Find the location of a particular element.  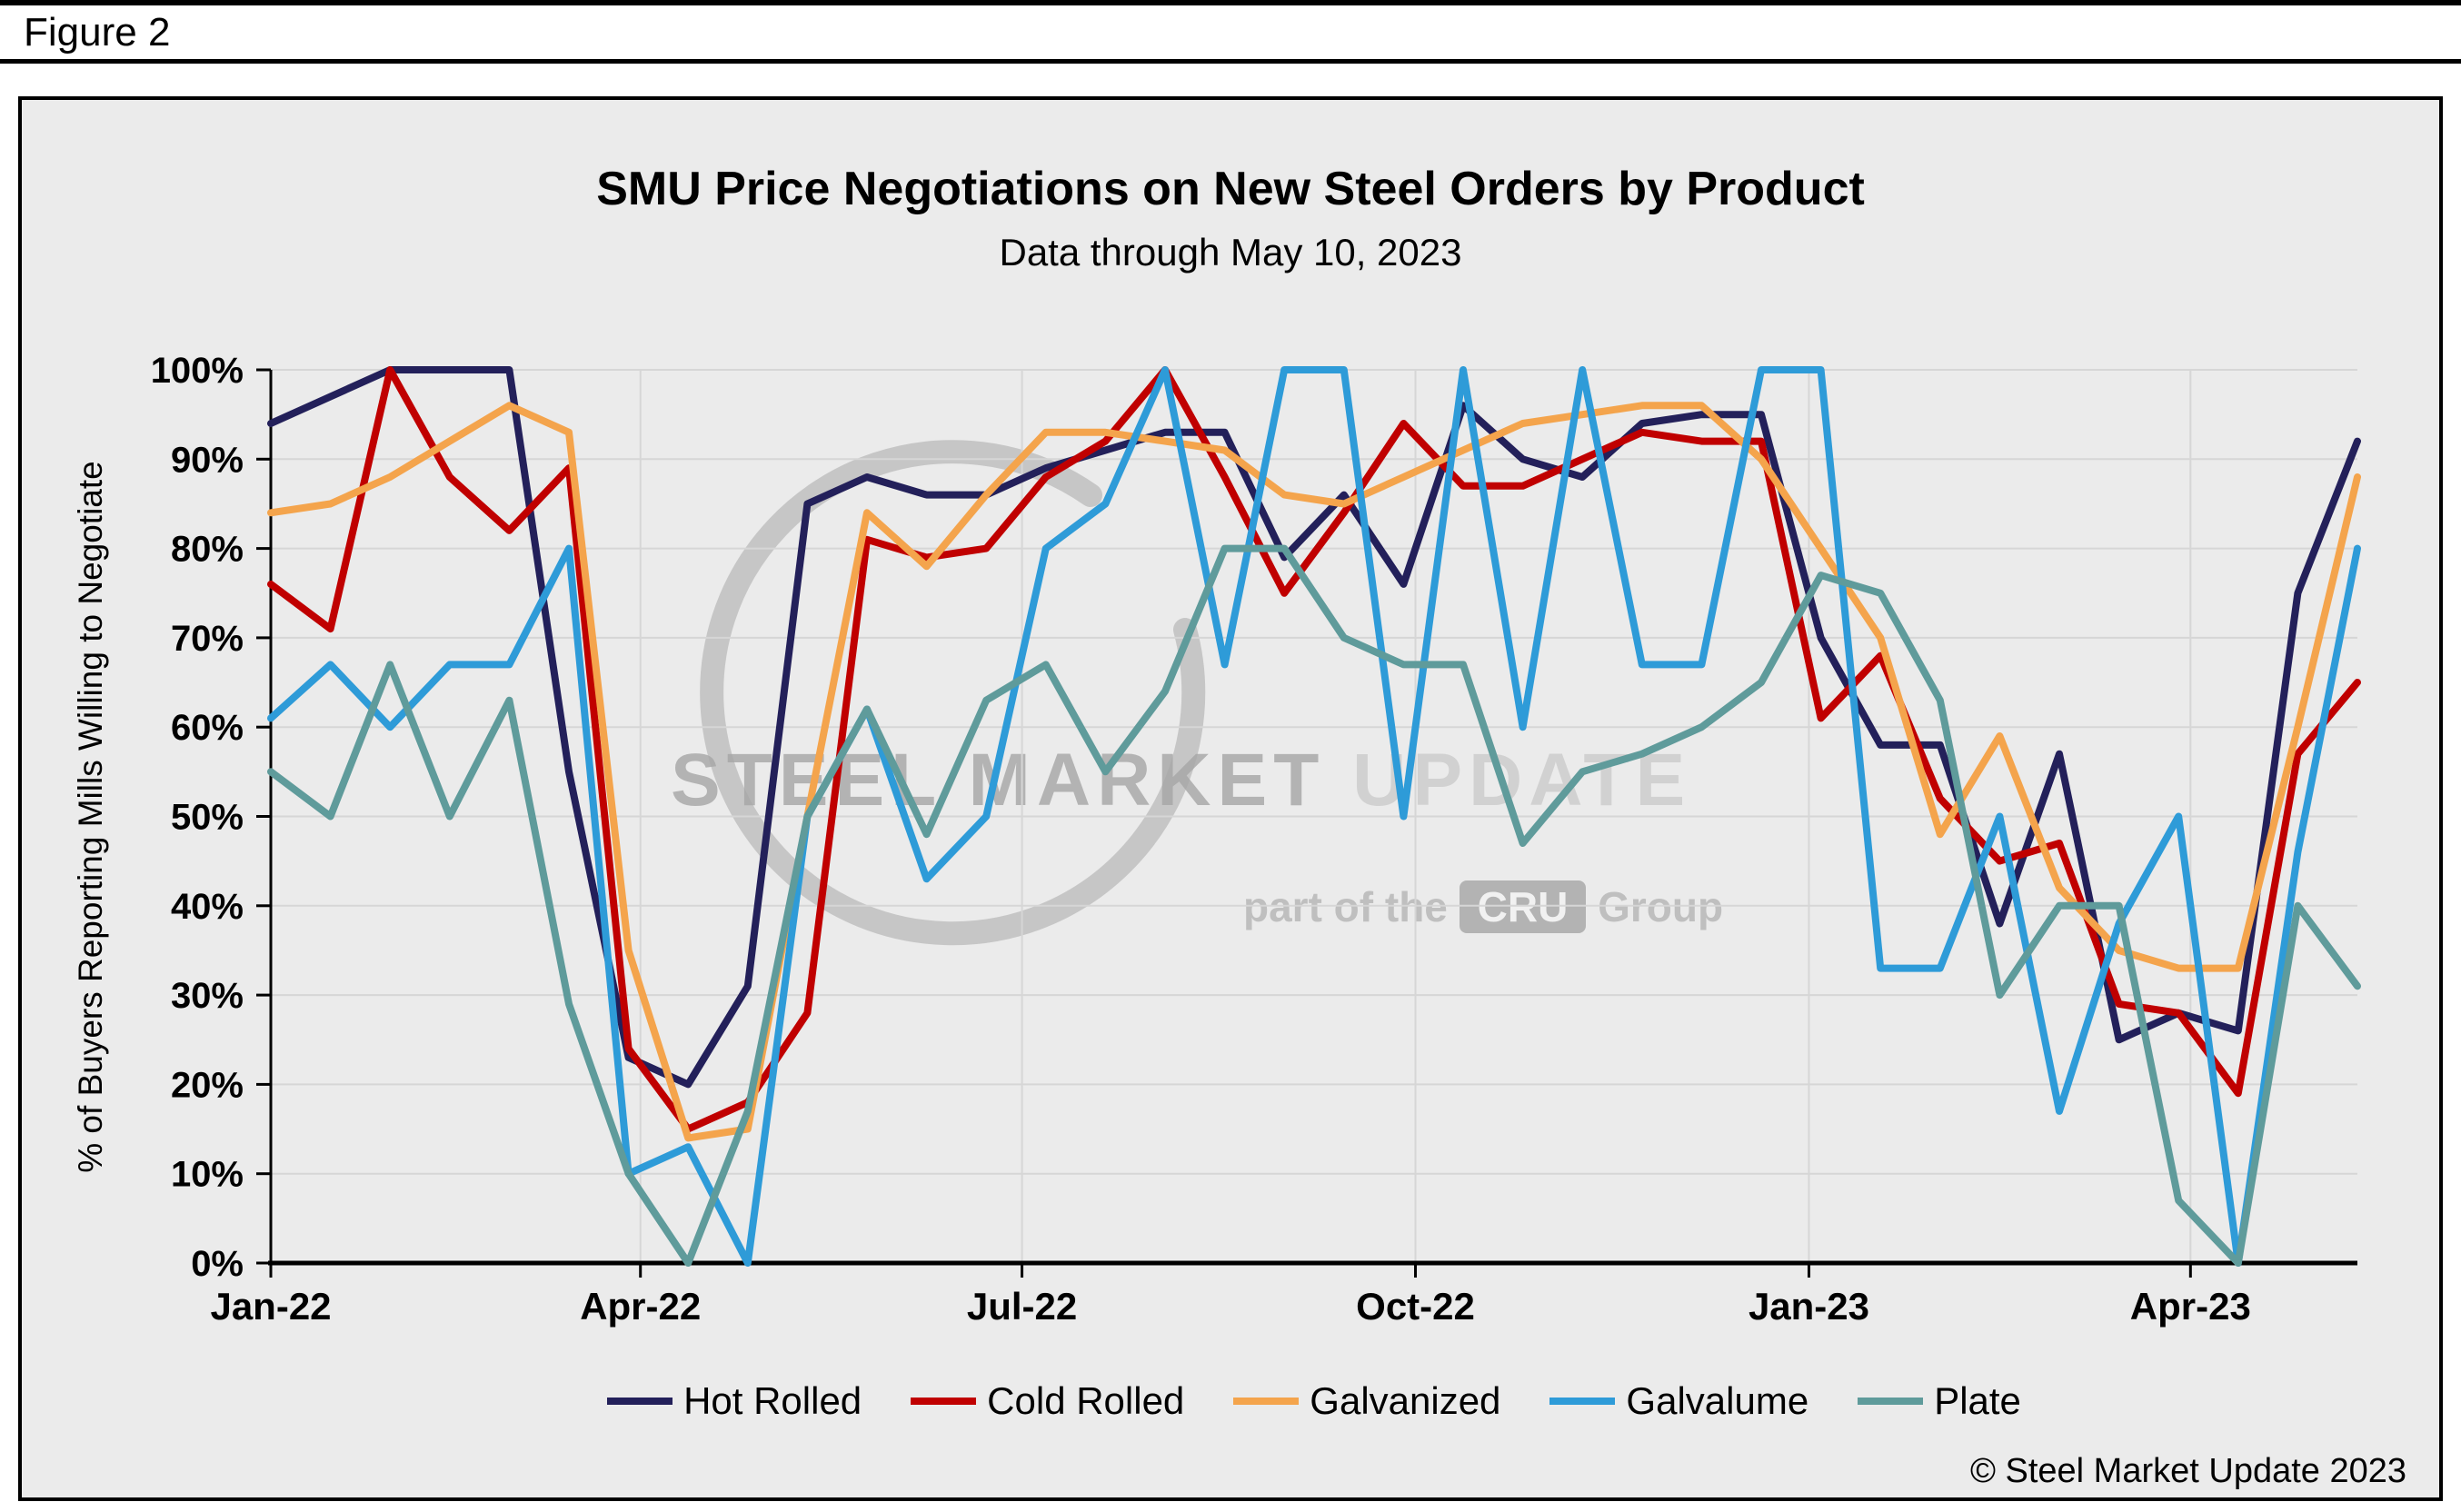

y-axis-tick-label: 60% is located at coordinates (207, 728).